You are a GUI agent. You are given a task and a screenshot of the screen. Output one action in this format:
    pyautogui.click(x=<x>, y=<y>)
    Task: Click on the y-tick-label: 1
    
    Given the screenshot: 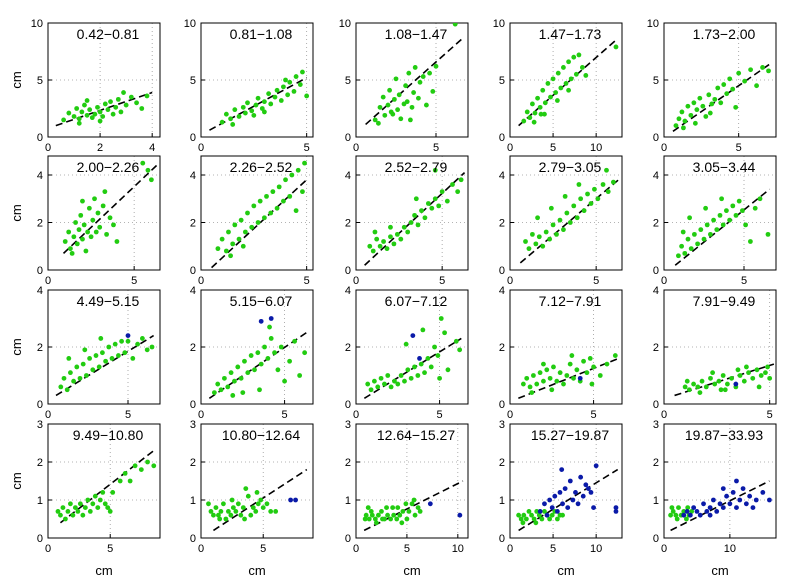 What is the action you would take?
    pyautogui.click(x=502, y=501)
    